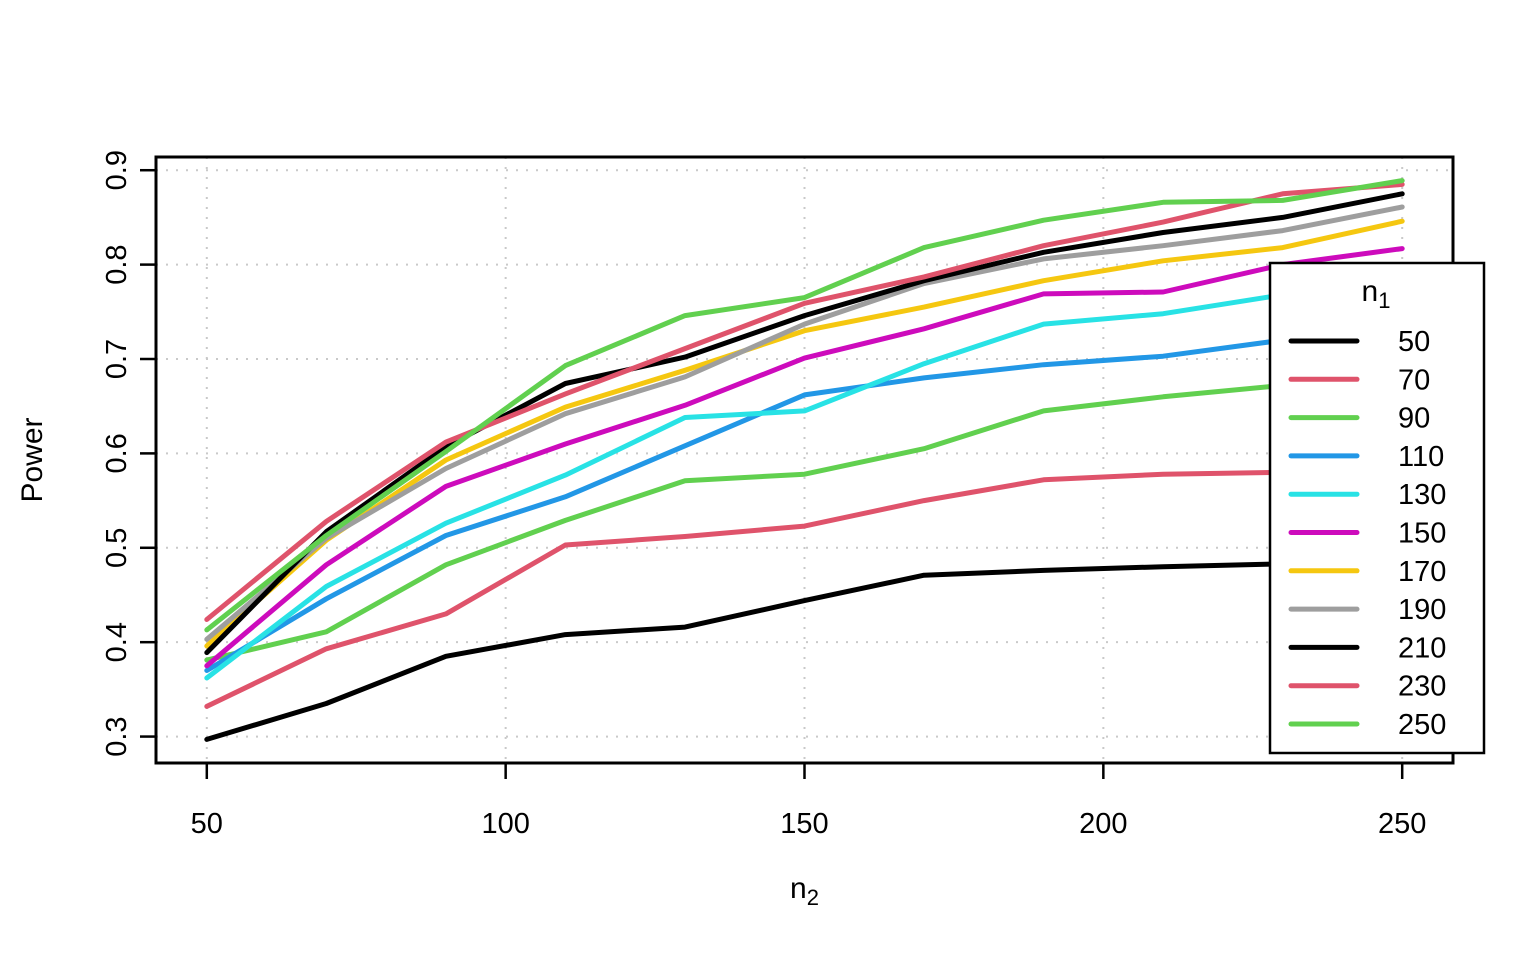 This screenshot has height=960, width=1536. I want to click on legend-item-110: 110, so click(1366, 457).